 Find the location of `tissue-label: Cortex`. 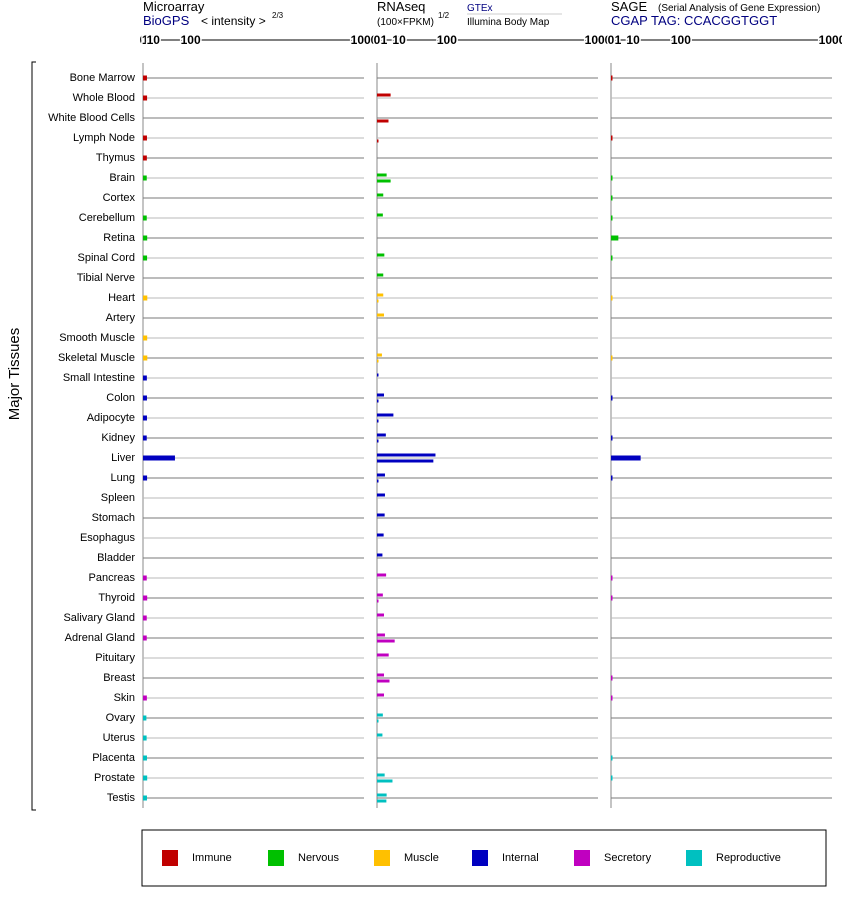

tissue-label: Cortex is located at coordinates (119, 198).